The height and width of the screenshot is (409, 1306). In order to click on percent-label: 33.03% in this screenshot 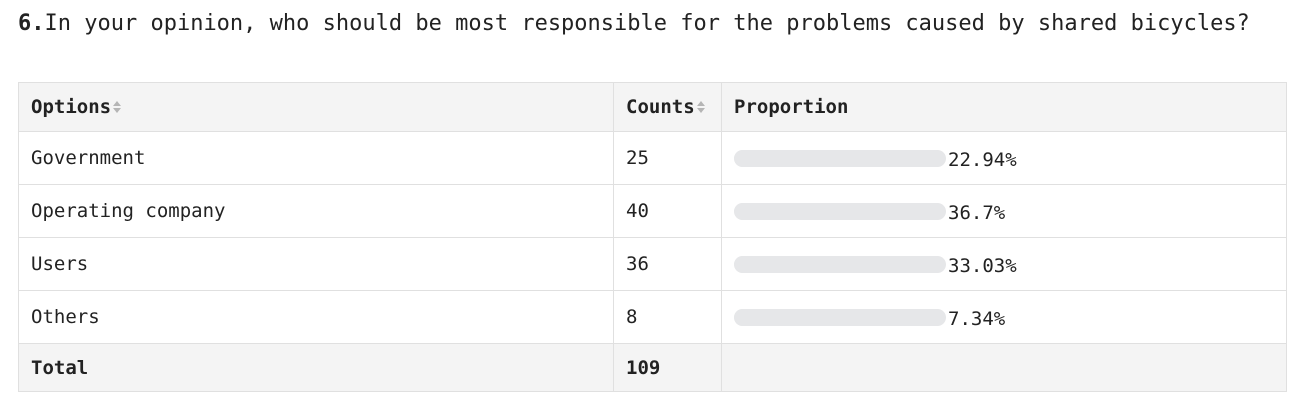, I will do `click(982, 266)`.